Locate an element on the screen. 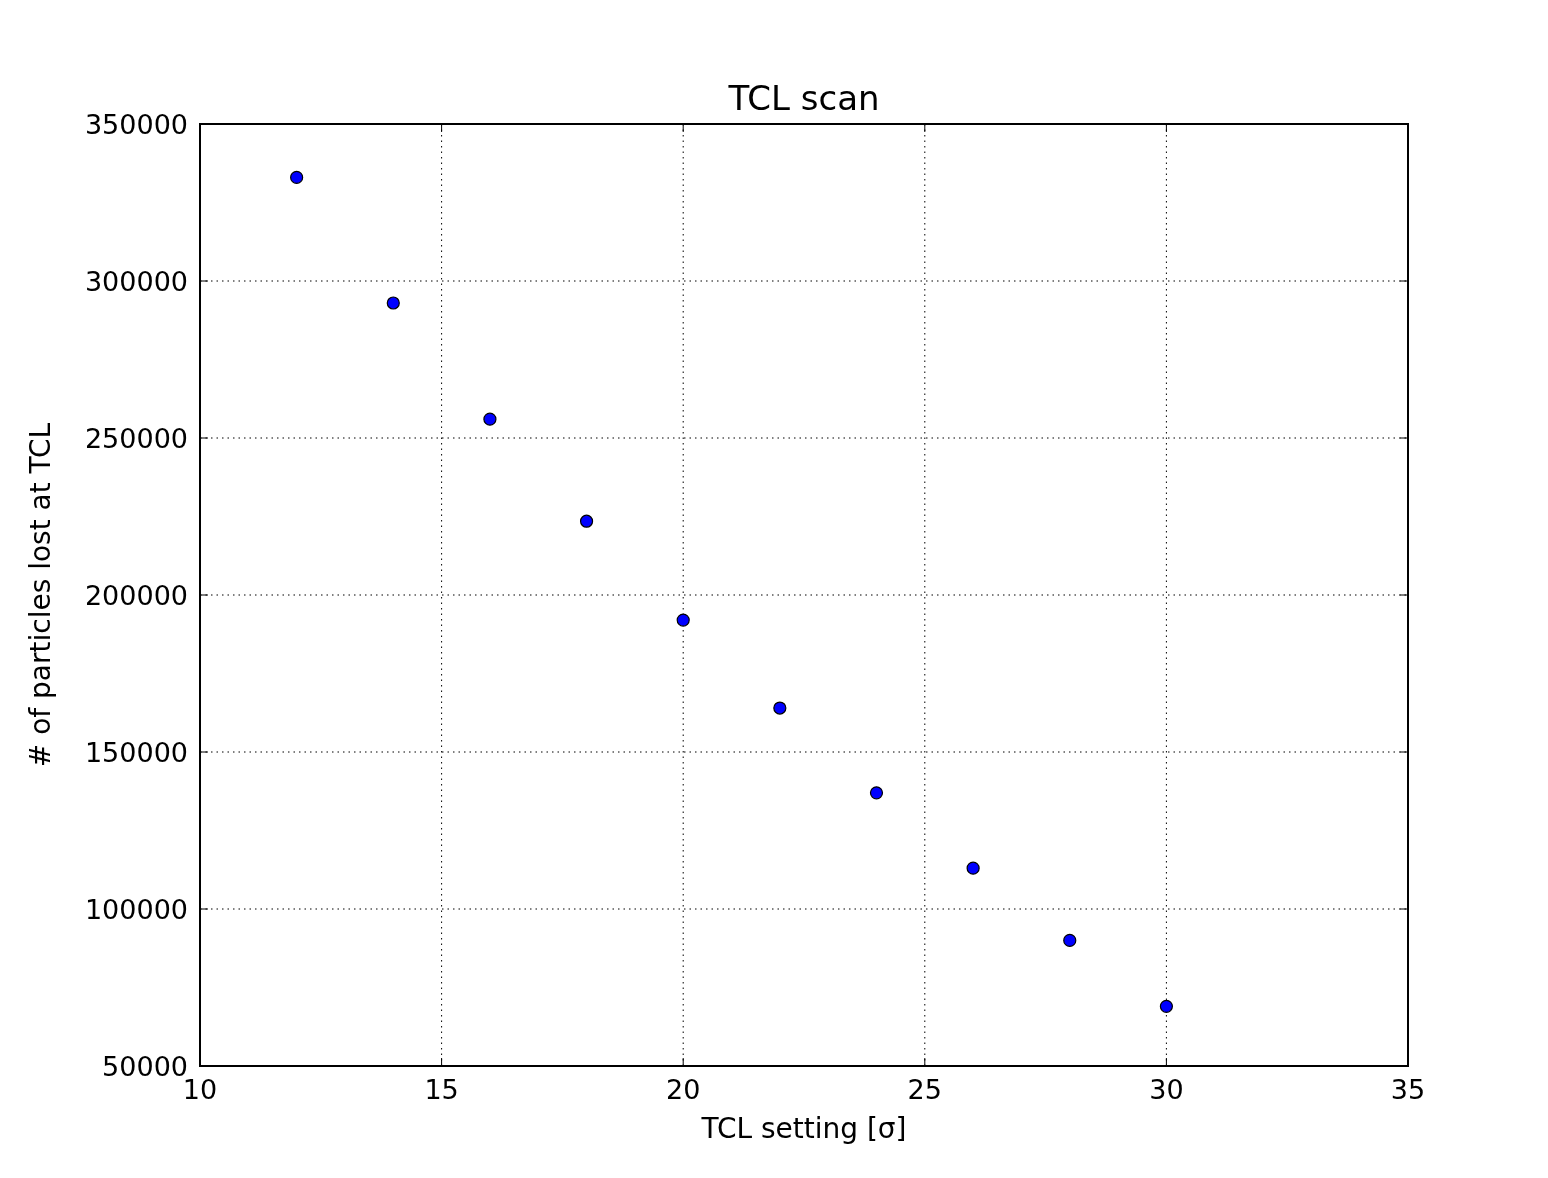 The height and width of the screenshot is (1178, 1548). y-tick-label: 350000 is located at coordinates (136, 124).